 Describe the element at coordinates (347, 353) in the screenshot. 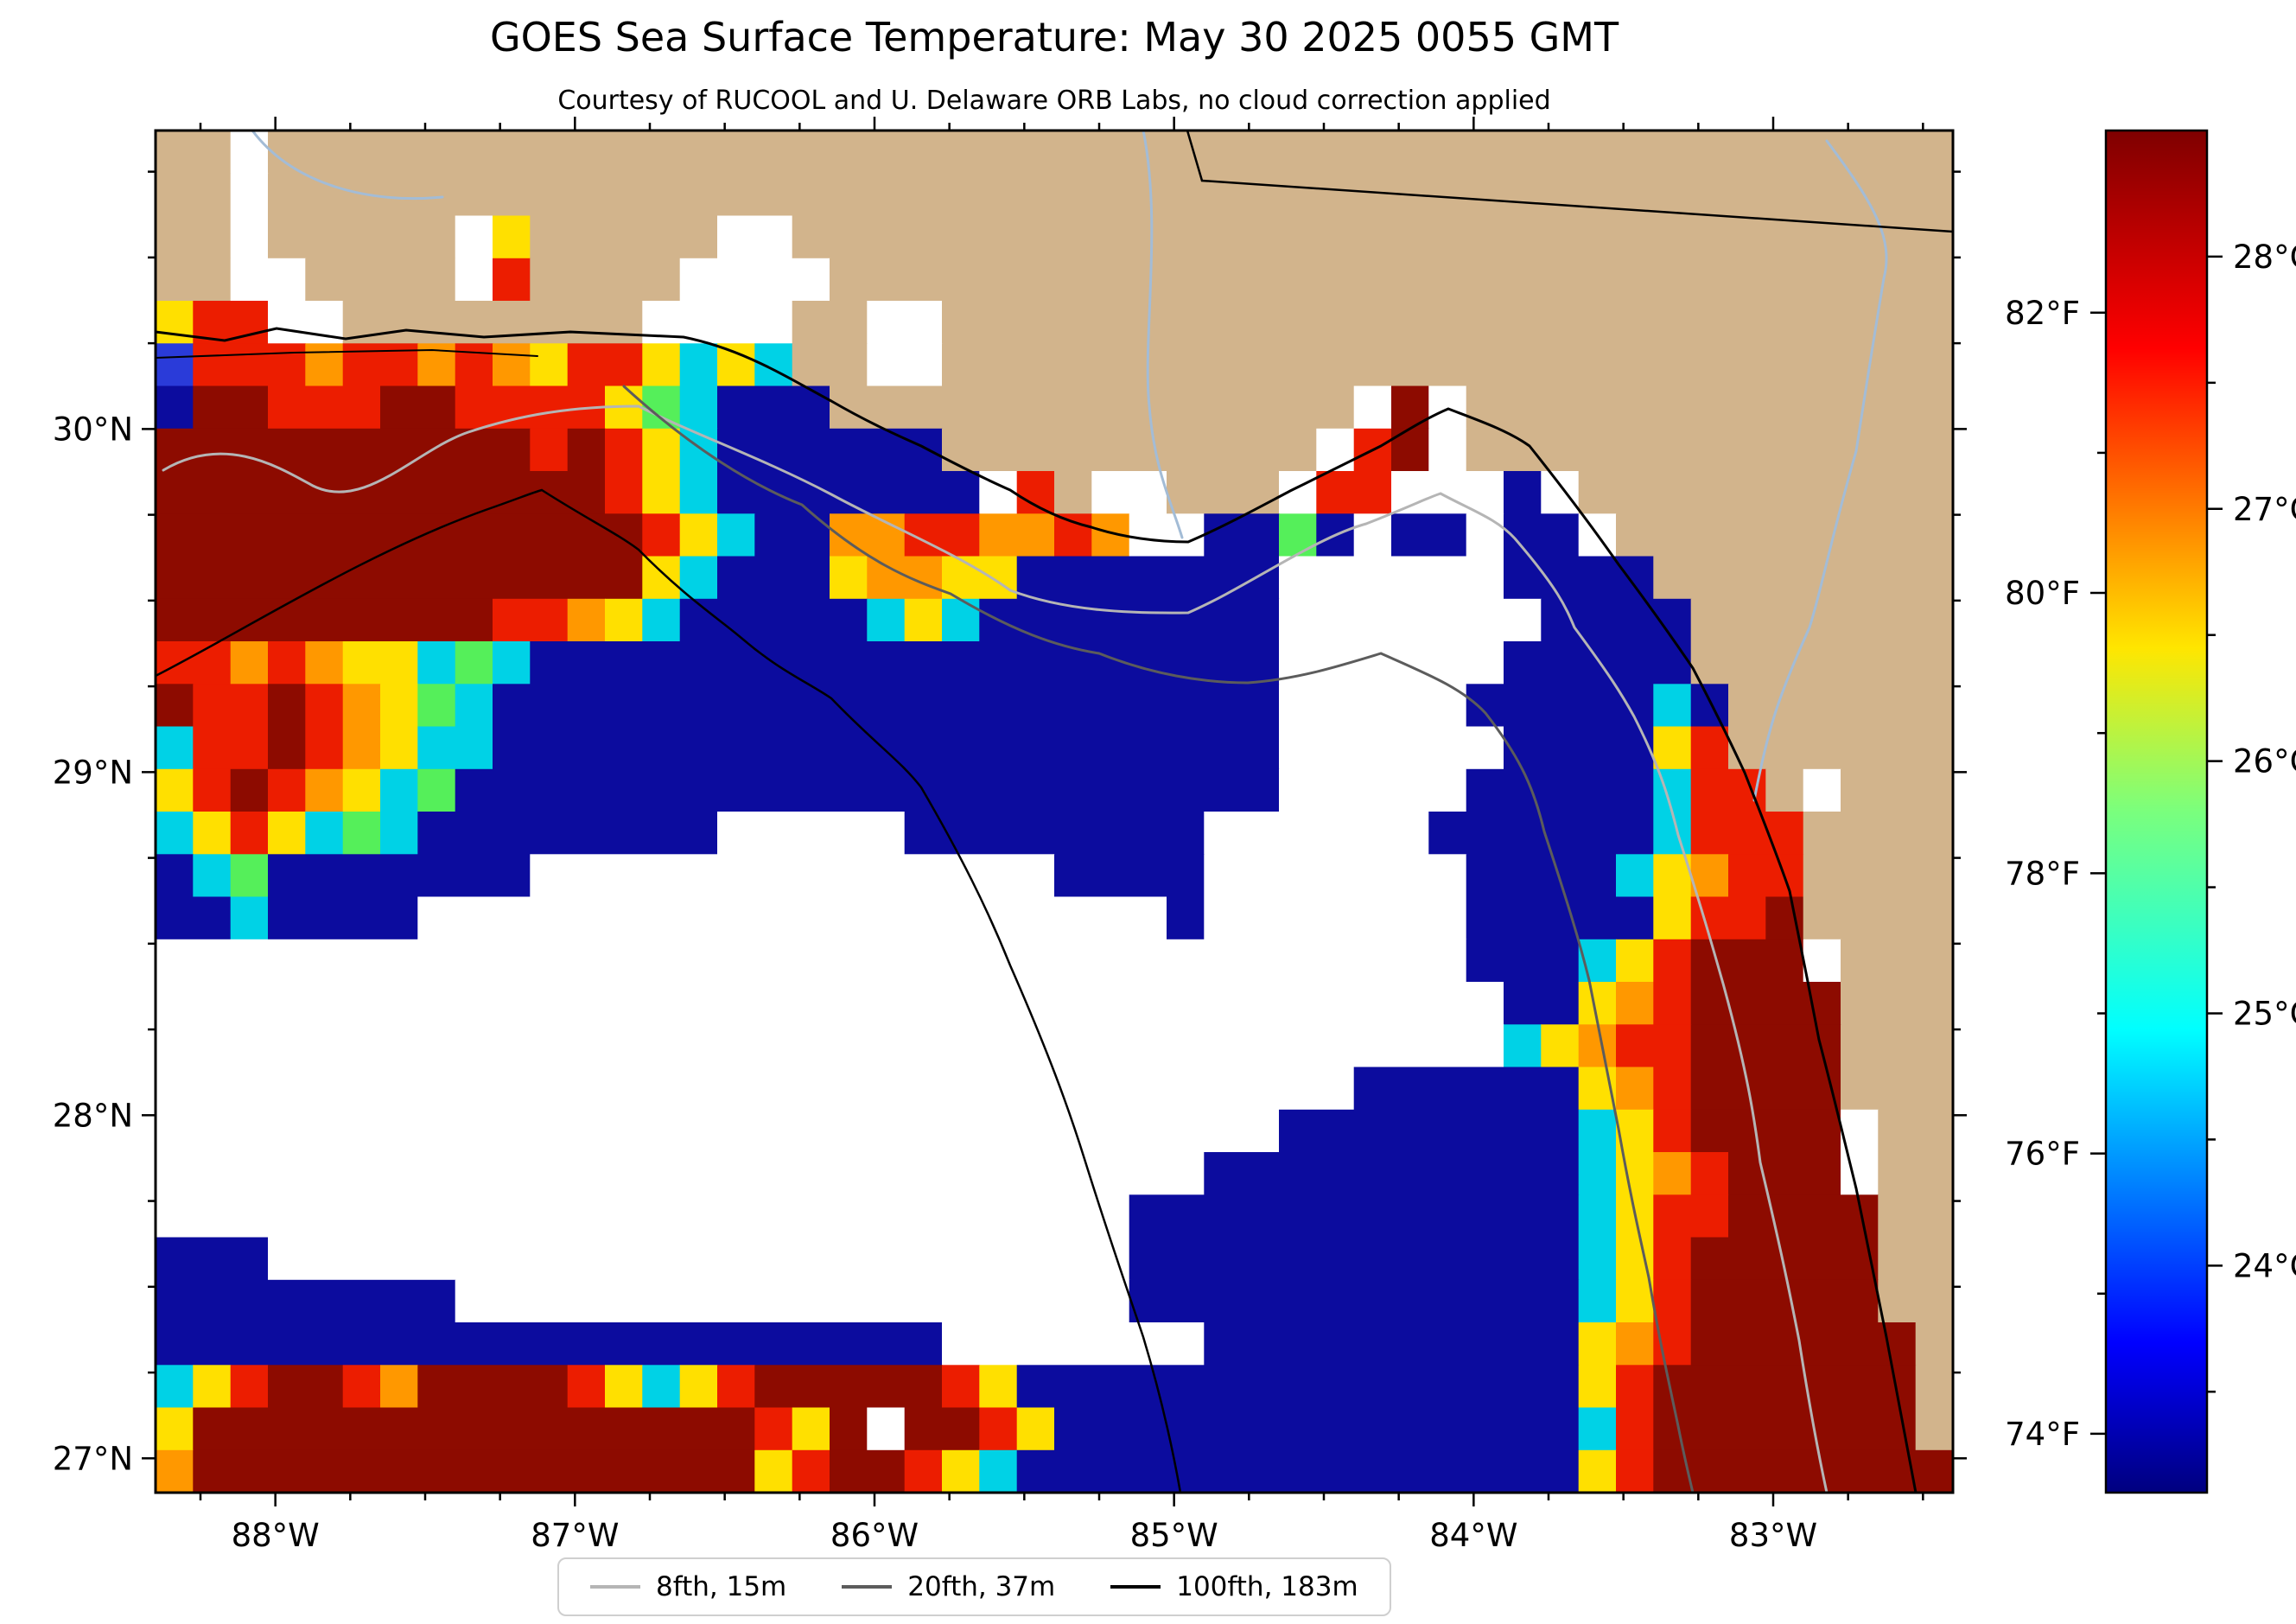

I see `barrier-islands` at that location.